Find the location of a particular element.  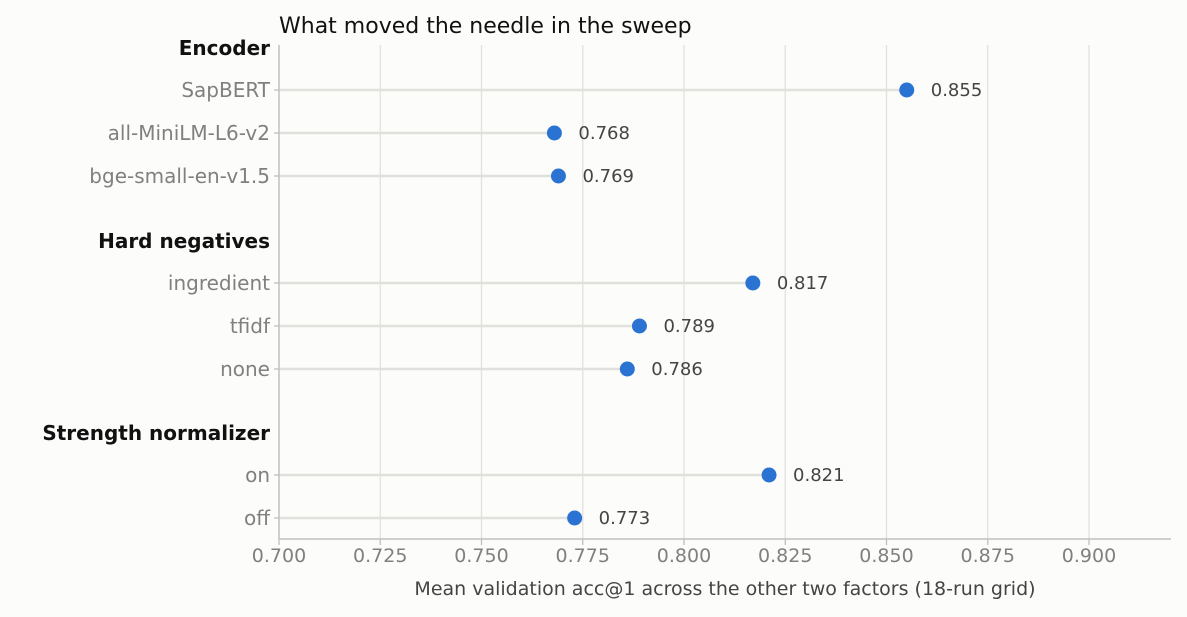

x-tick-label: 0.775 is located at coordinates (583, 556).